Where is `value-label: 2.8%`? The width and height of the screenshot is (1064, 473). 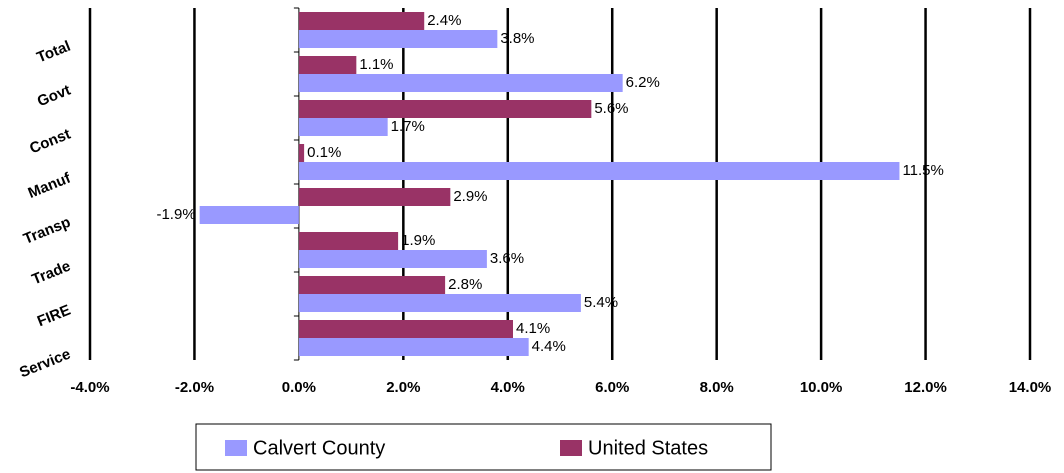 value-label: 2.8% is located at coordinates (465, 284).